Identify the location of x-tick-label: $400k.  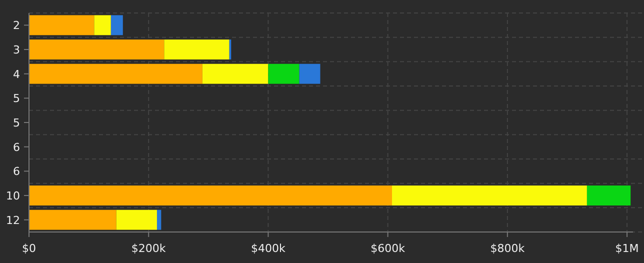
(268, 248).